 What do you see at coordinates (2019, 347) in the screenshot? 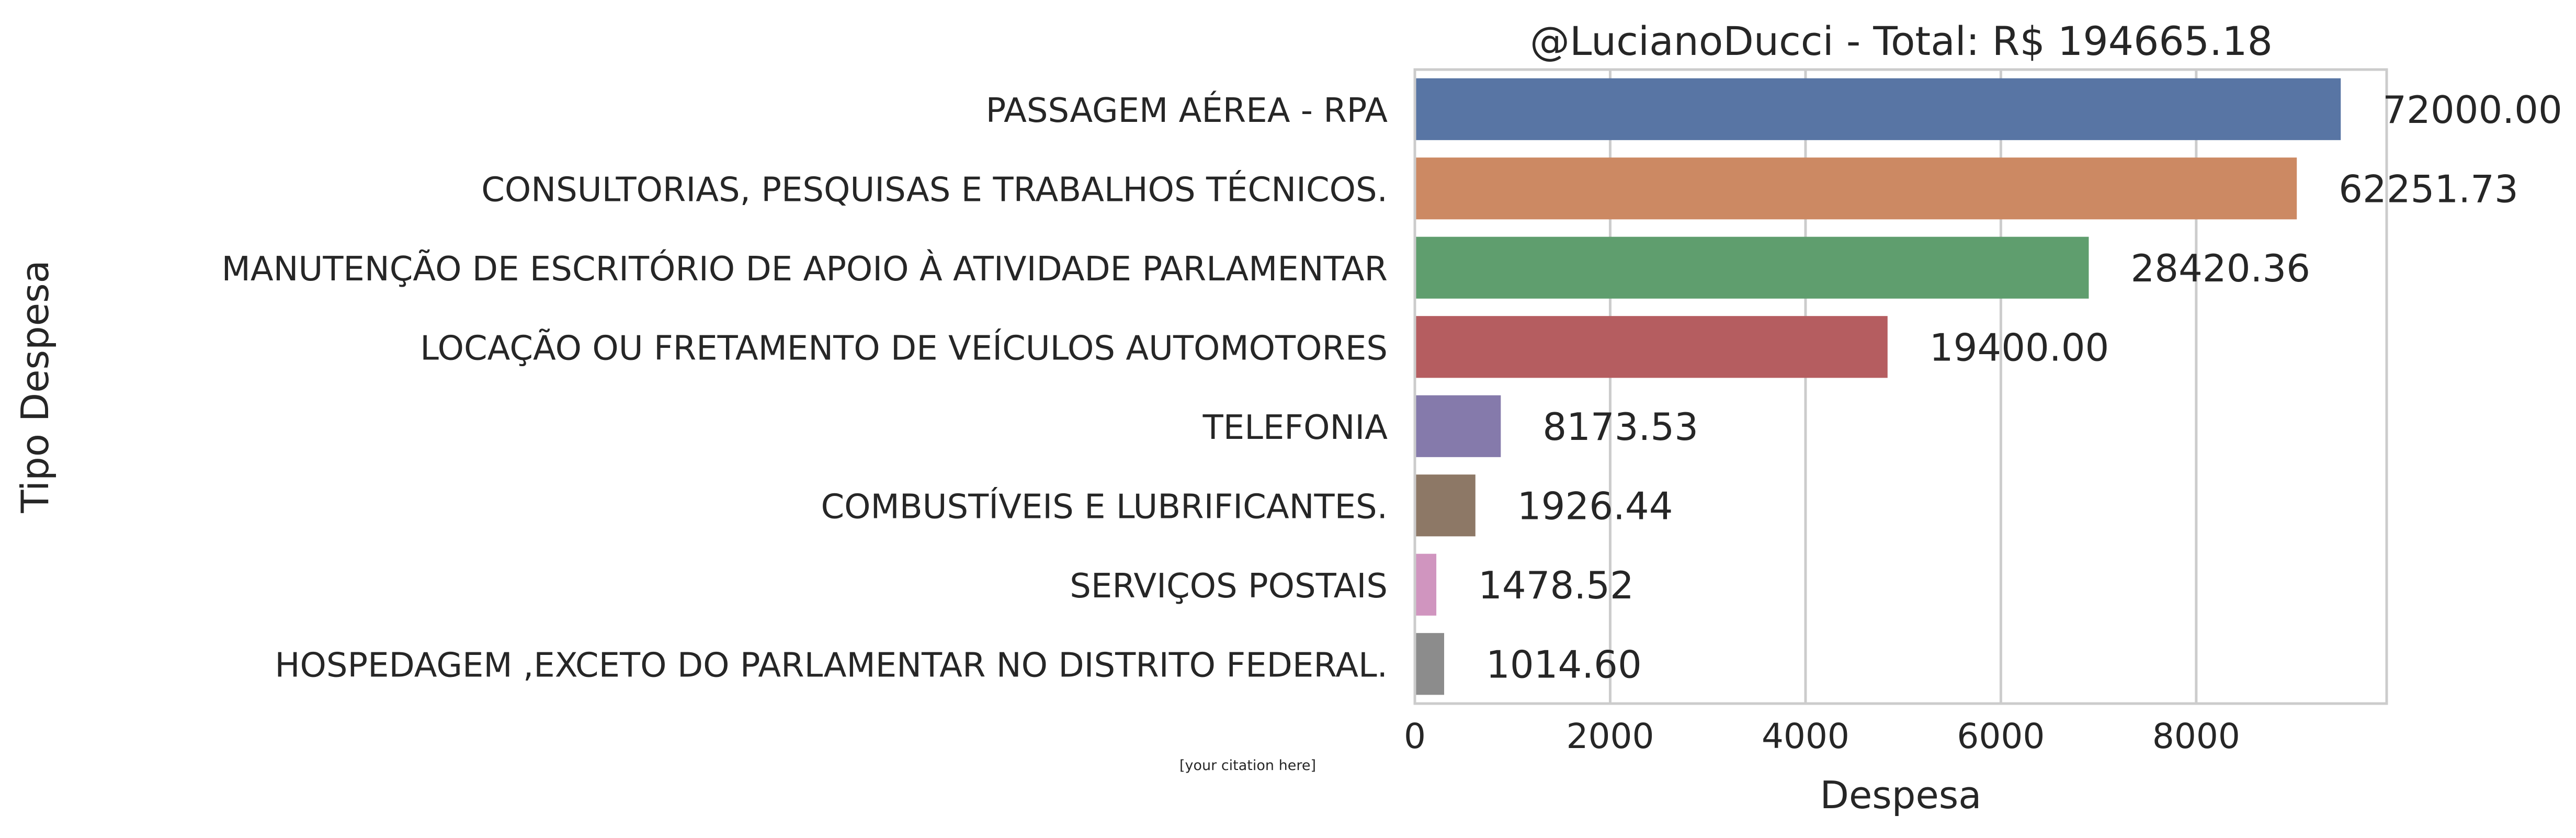
I see `data-label: 19400.00` at bounding box center [2019, 347].